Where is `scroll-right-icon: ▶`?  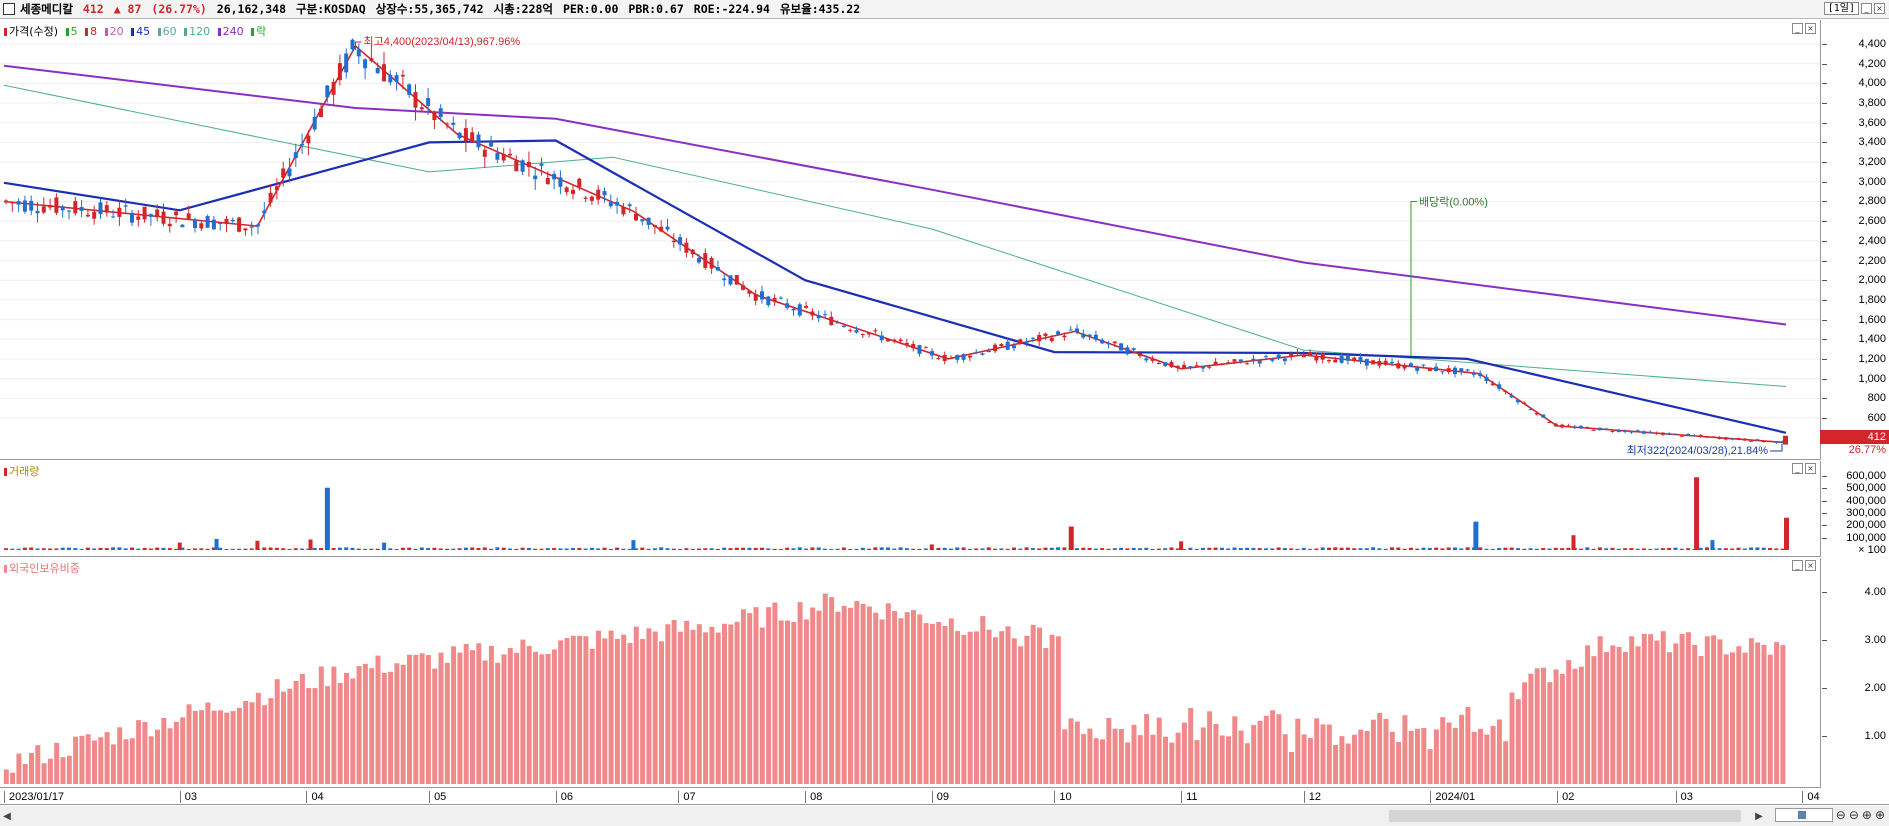
scroll-right-icon: ▶ is located at coordinates (1759, 816).